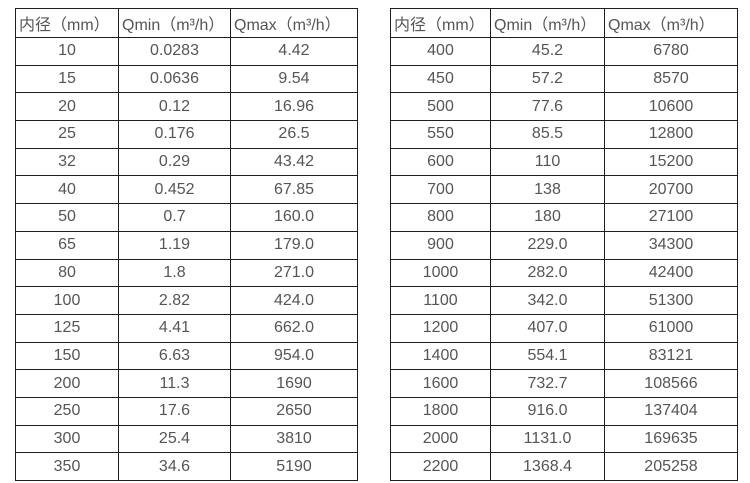 This screenshot has height=483, width=750. I want to click on header-qmin: Qmin（m³/h）, so click(174, 23).